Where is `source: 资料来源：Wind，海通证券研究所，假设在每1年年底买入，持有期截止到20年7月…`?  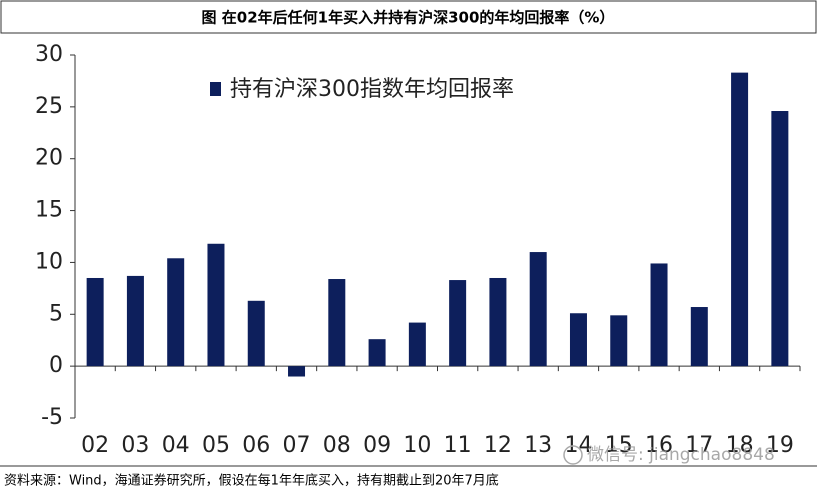 source: 资料来源：Wind，海通证券研究所，假设在每1年年底买入，持有期截止到20年7月… is located at coordinates (251, 481).